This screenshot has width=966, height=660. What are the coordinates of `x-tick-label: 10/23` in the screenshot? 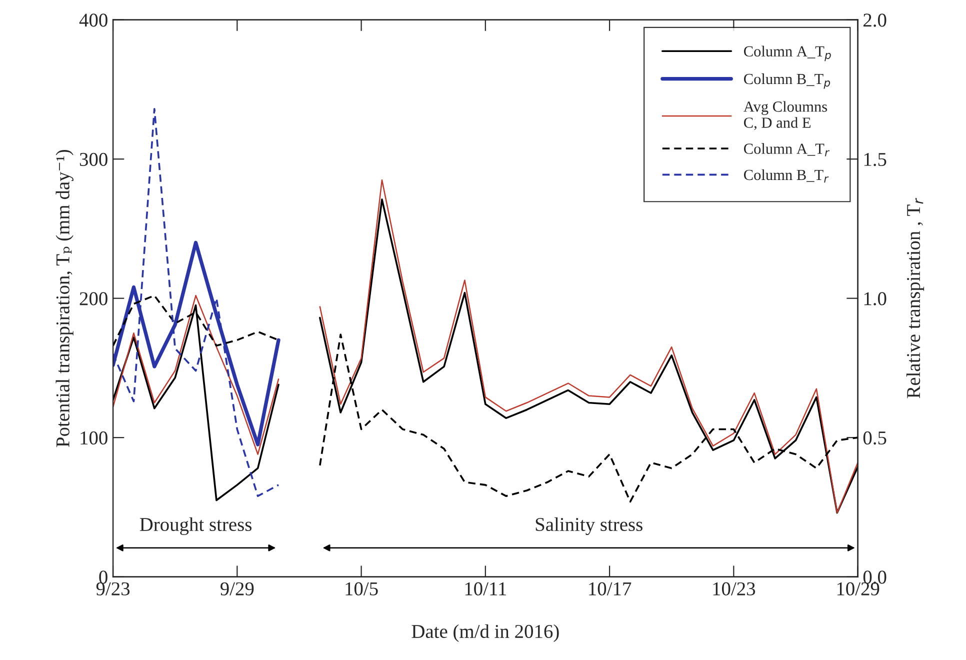 It's located at (734, 589).